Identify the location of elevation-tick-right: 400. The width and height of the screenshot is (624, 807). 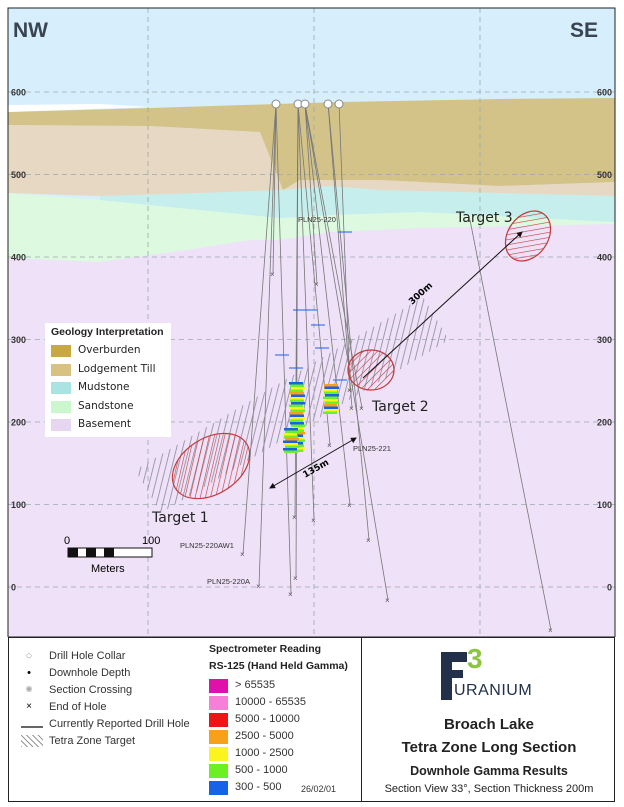
(604, 258).